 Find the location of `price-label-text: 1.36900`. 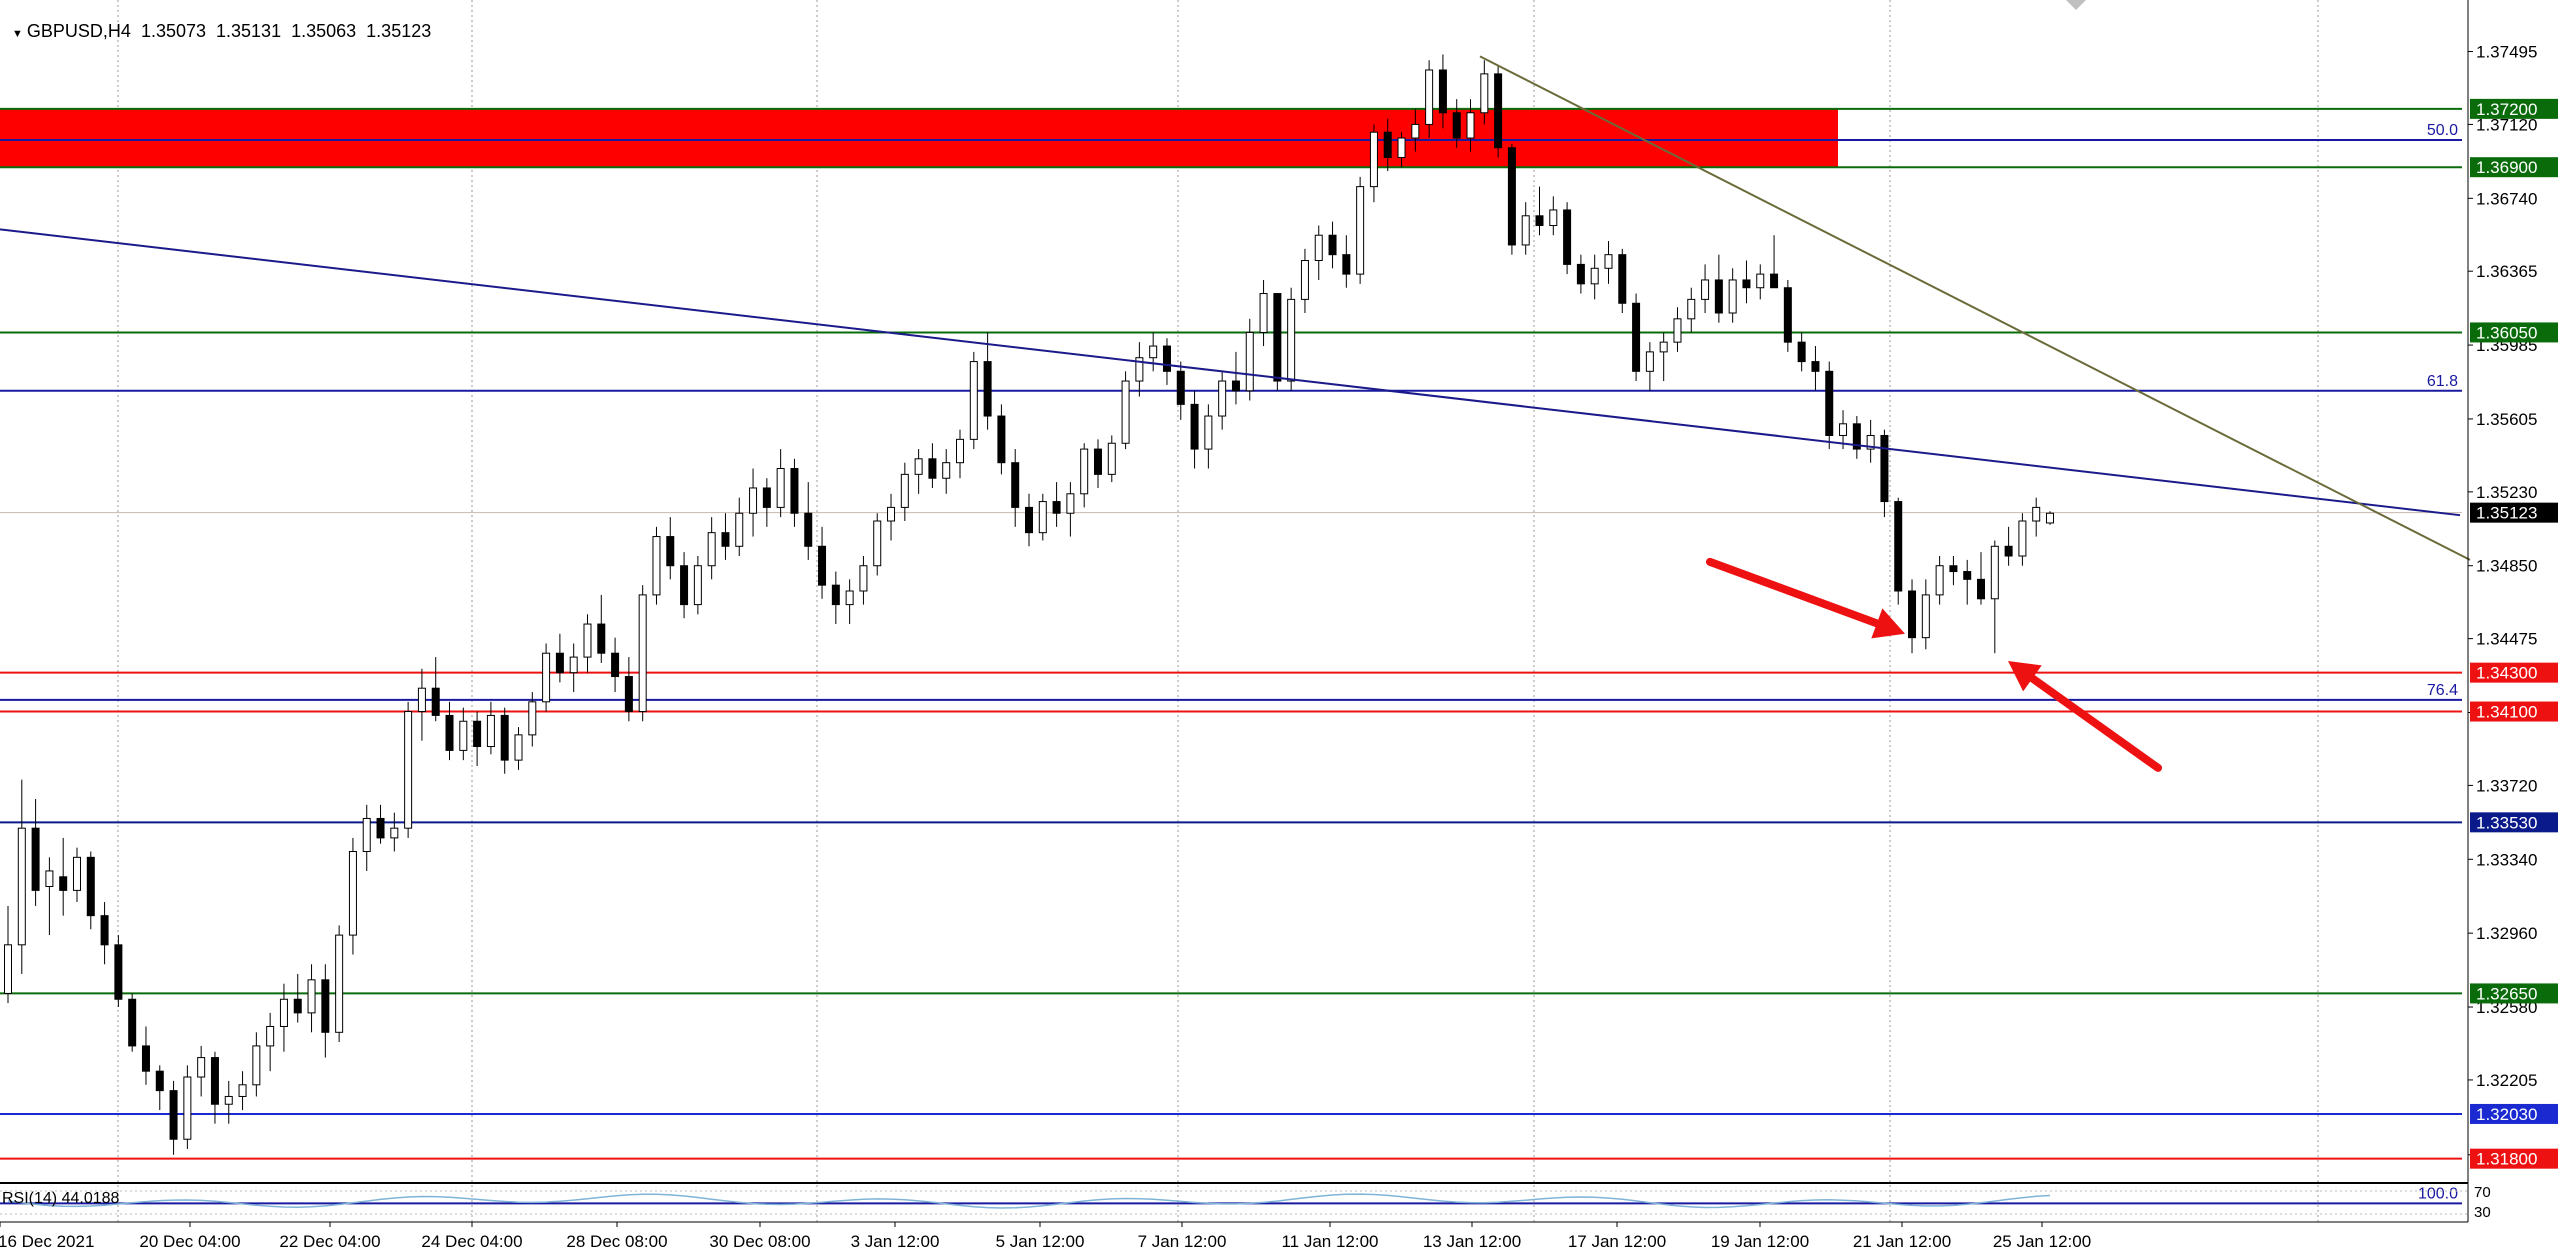

price-label-text: 1.36900 is located at coordinates (2506, 167).